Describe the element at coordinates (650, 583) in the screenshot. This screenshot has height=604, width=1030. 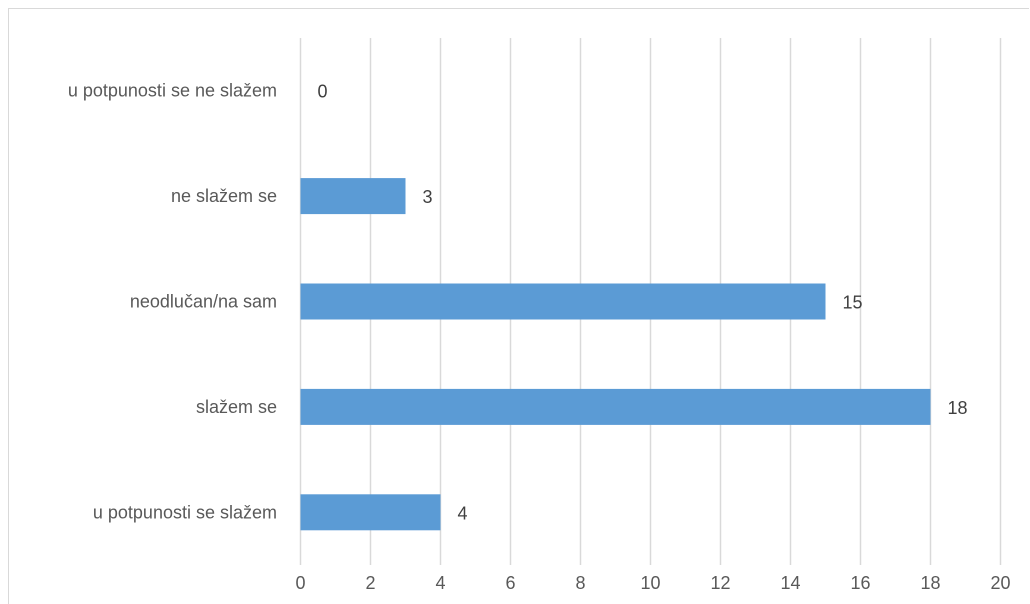
I see `x-tick-label: 10` at that location.